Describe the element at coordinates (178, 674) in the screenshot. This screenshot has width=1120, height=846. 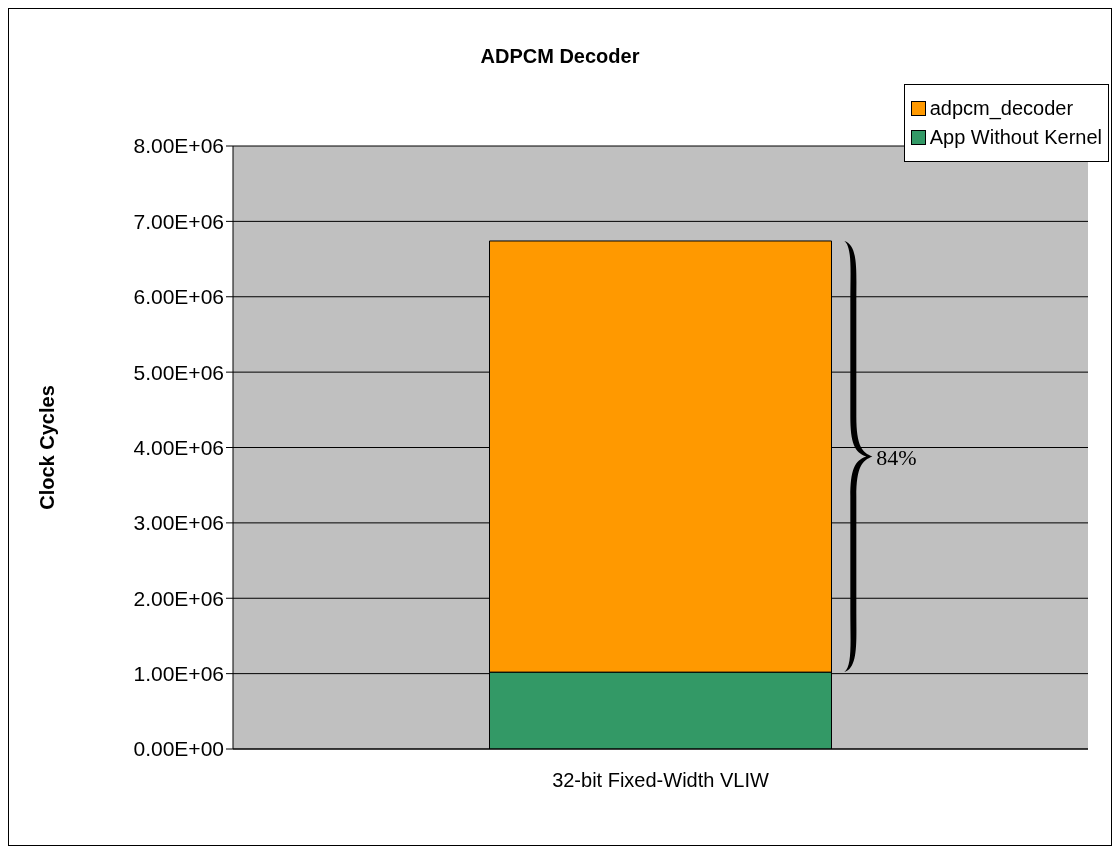
I see `y-tick-label: 1.00E+06` at that location.